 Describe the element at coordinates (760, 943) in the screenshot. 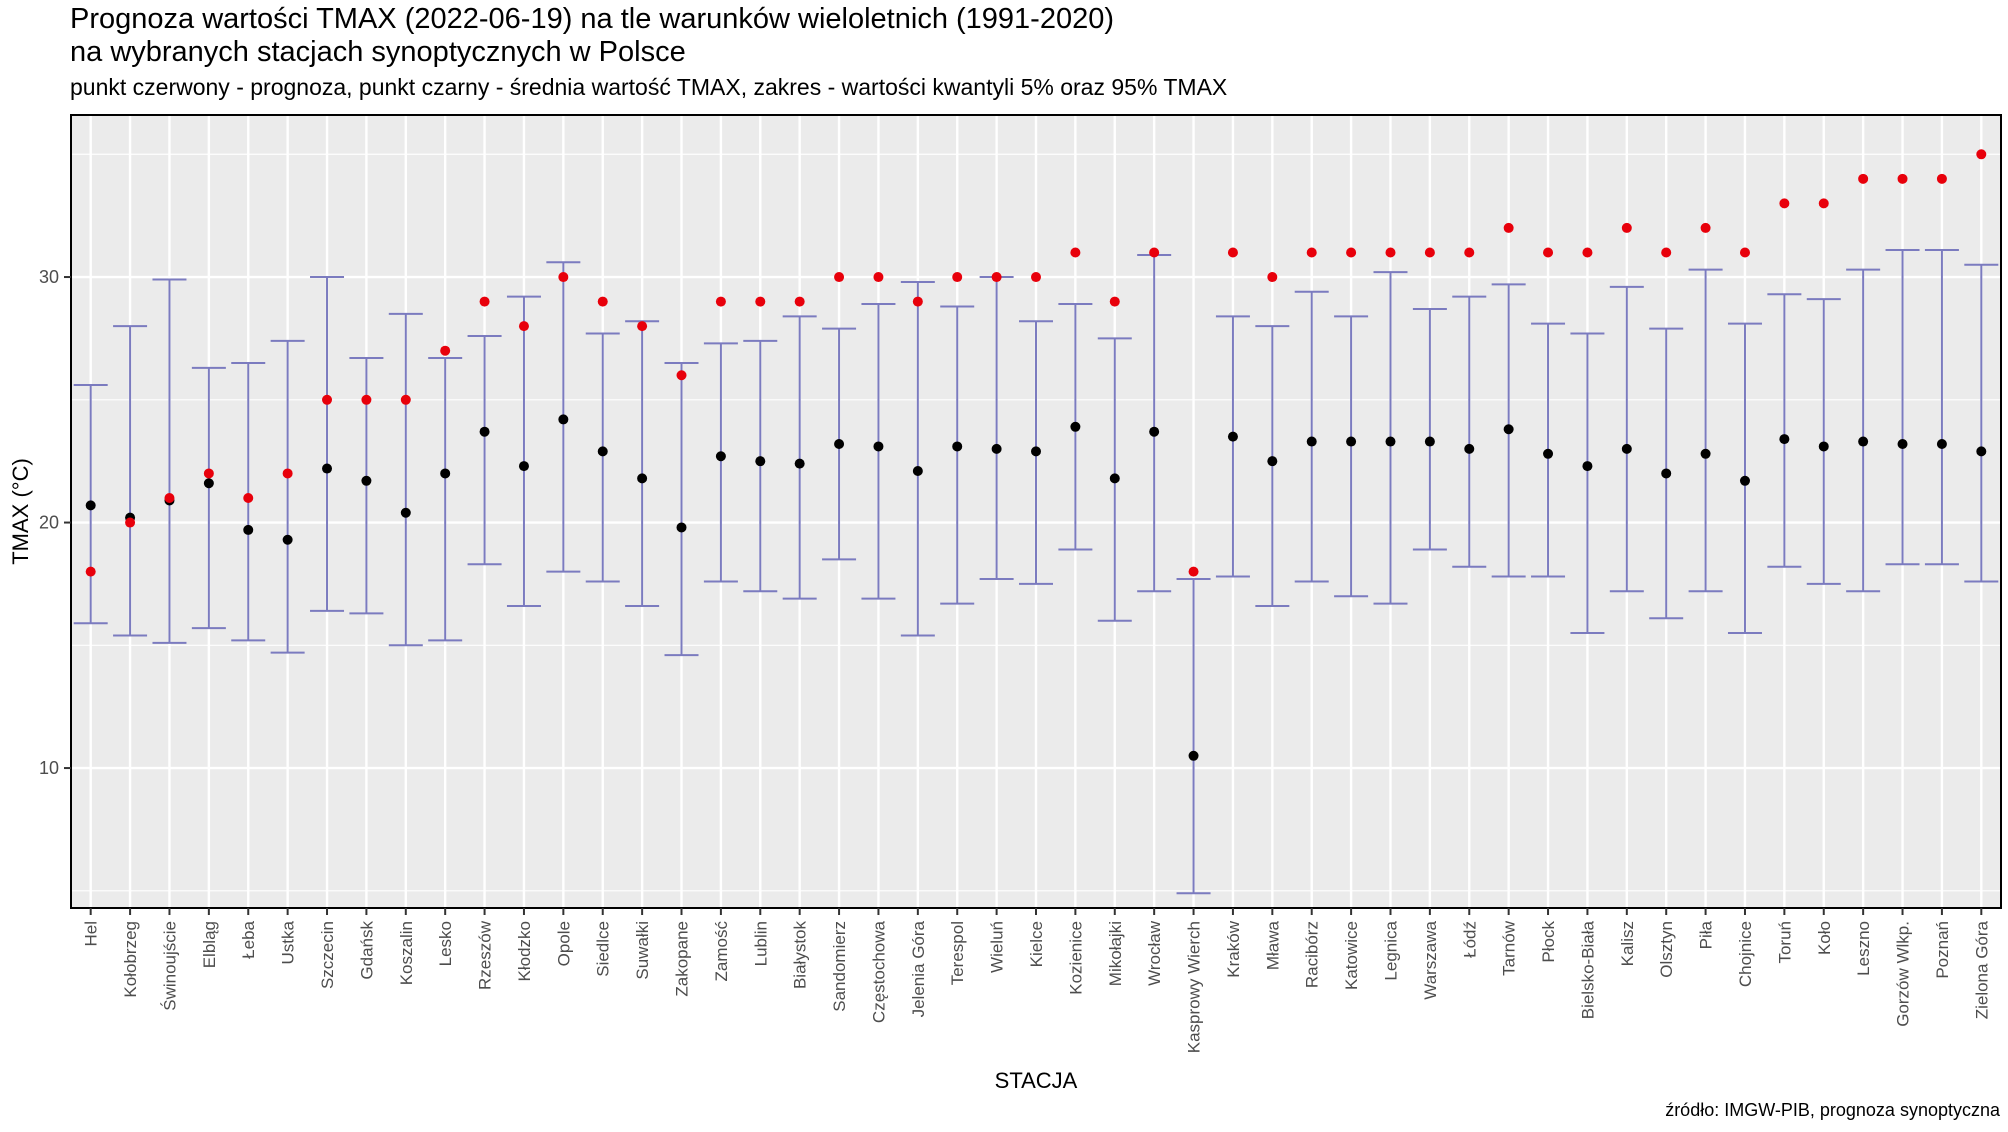

I see `x-tick-label: Lublin` at that location.